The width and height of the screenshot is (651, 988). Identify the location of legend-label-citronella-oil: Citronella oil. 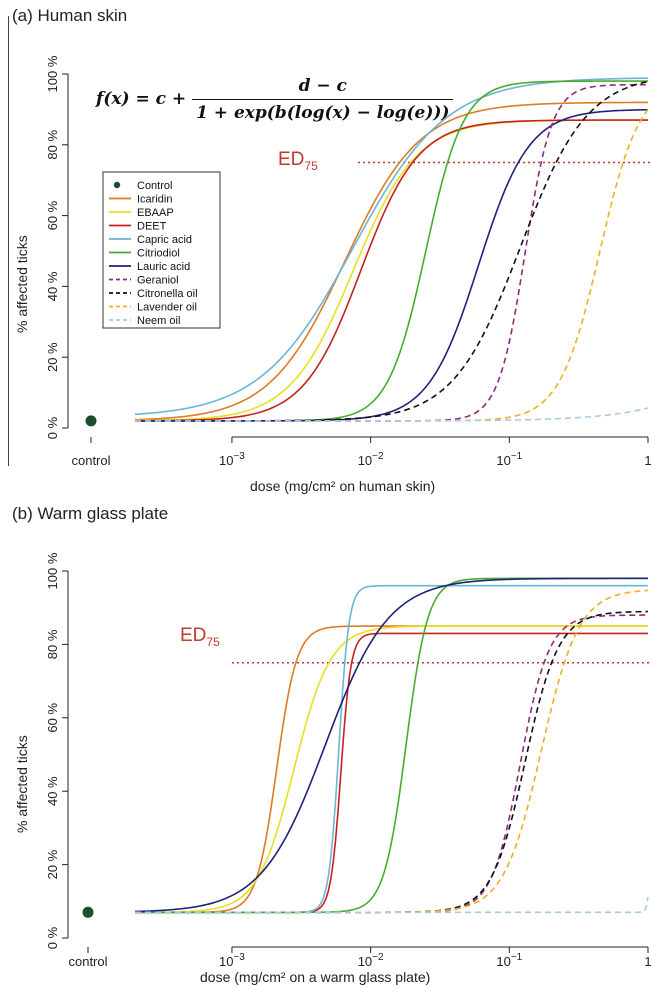
(167, 294).